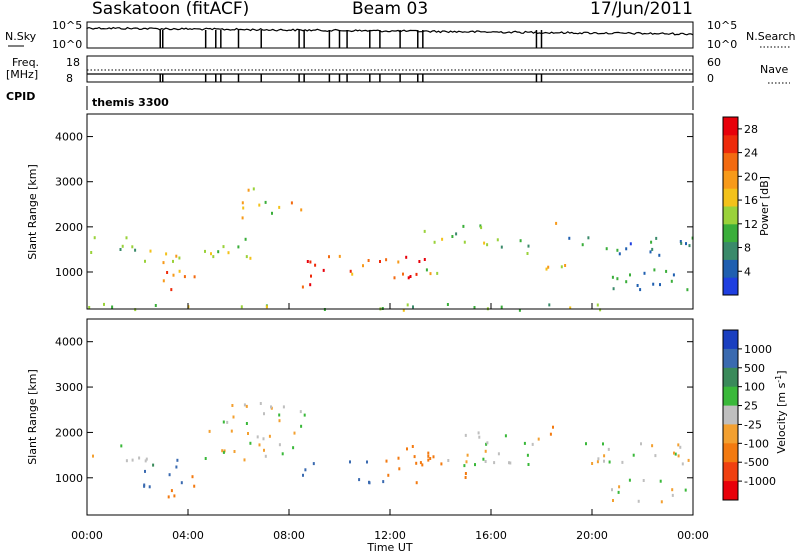  What do you see at coordinates (730, 415) in the screenshot?
I see `velocity-colorbar-cells` at bounding box center [730, 415].